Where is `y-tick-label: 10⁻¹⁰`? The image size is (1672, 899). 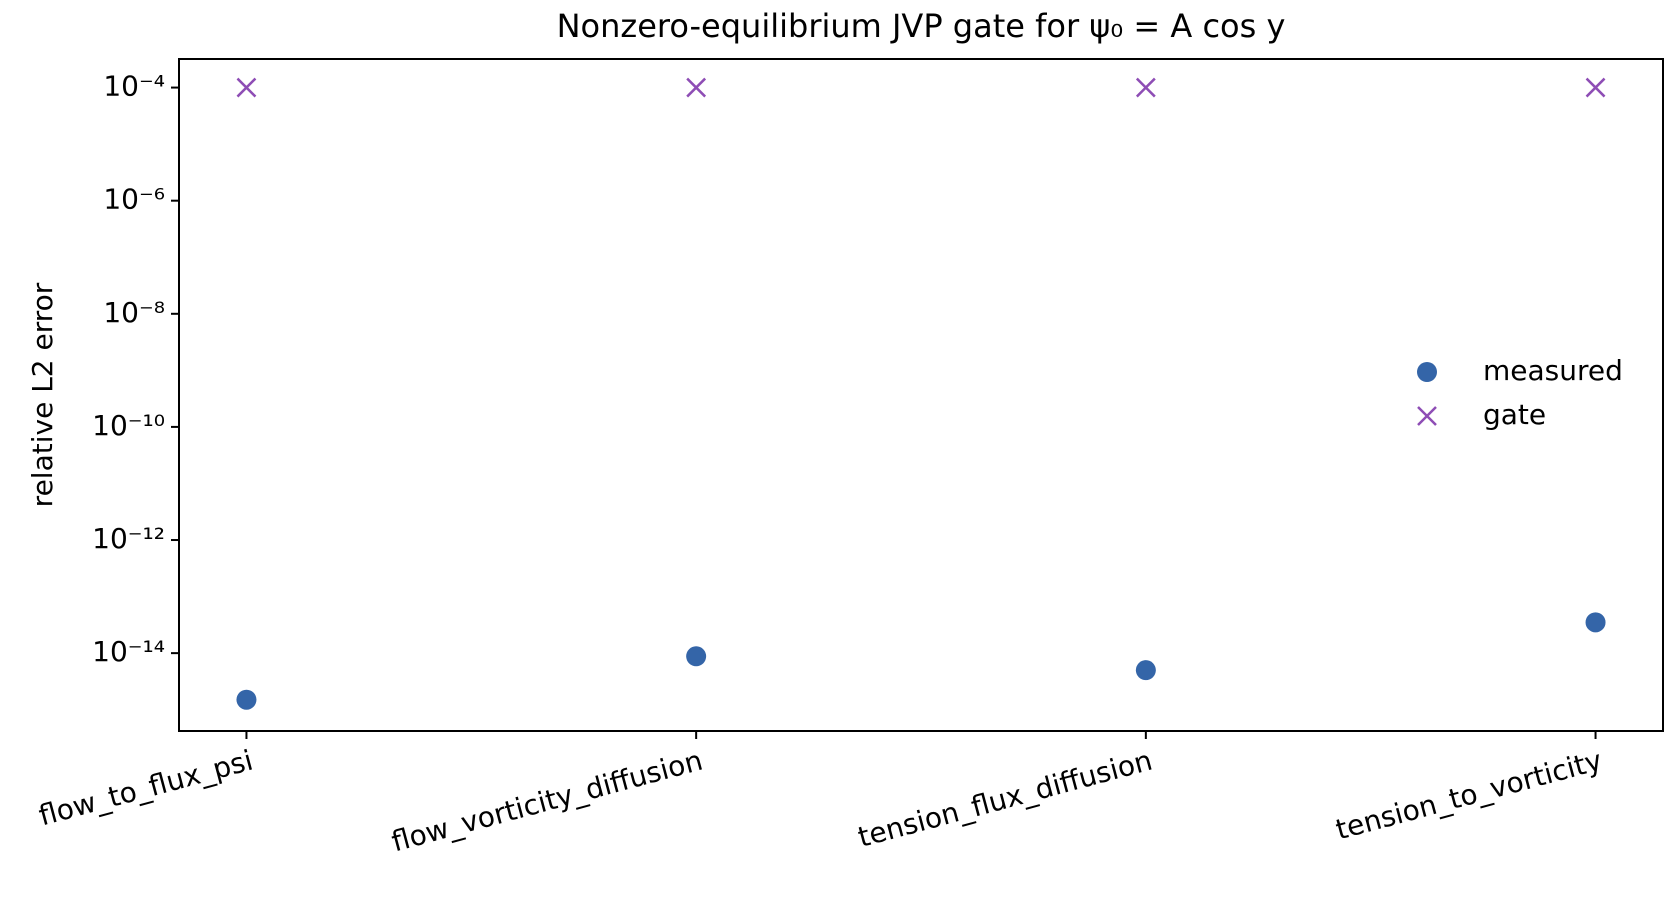 y-tick-label: 10⁻¹⁰ is located at coordinates (128, 425).